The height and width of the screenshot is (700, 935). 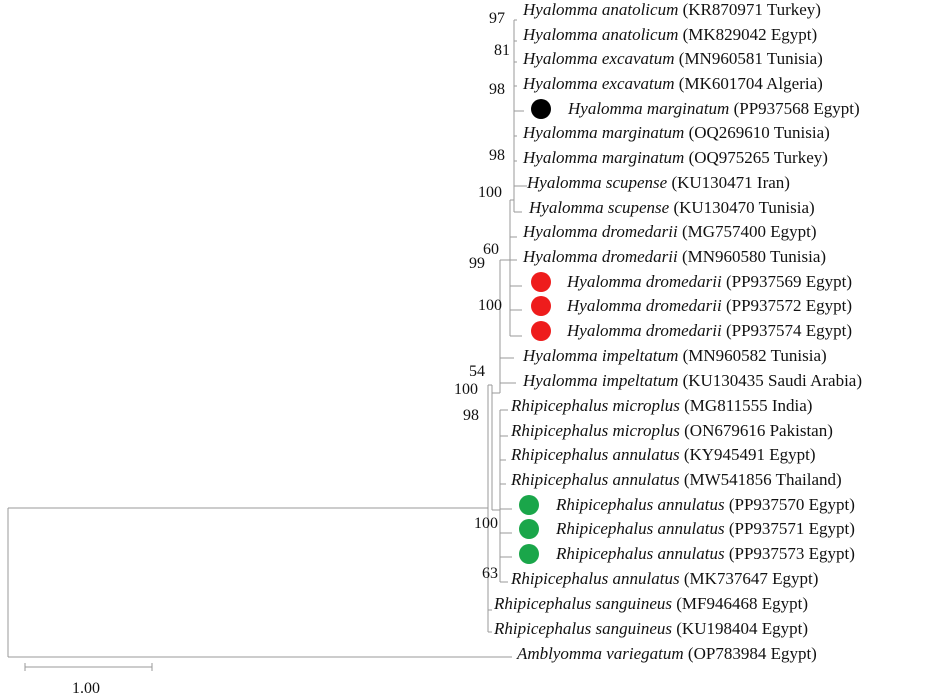 I want to click on rhipicephalus-clade-branch, so click(x=505, y=496).